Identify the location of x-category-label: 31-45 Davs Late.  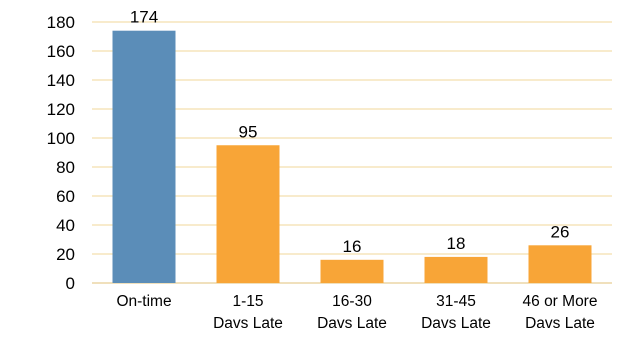
(456, 312).